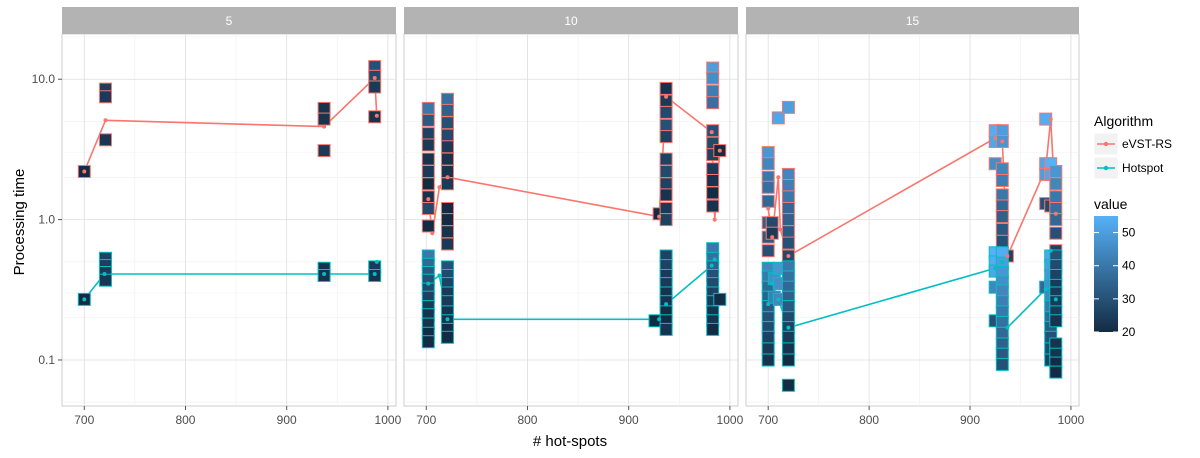 Image resolution: width=1200 pixels, height=458 pixels. Describe the element at coordinates (1143, 168) in the screenshot. I see `legend-label-hotspot: Hotspot` at that location.